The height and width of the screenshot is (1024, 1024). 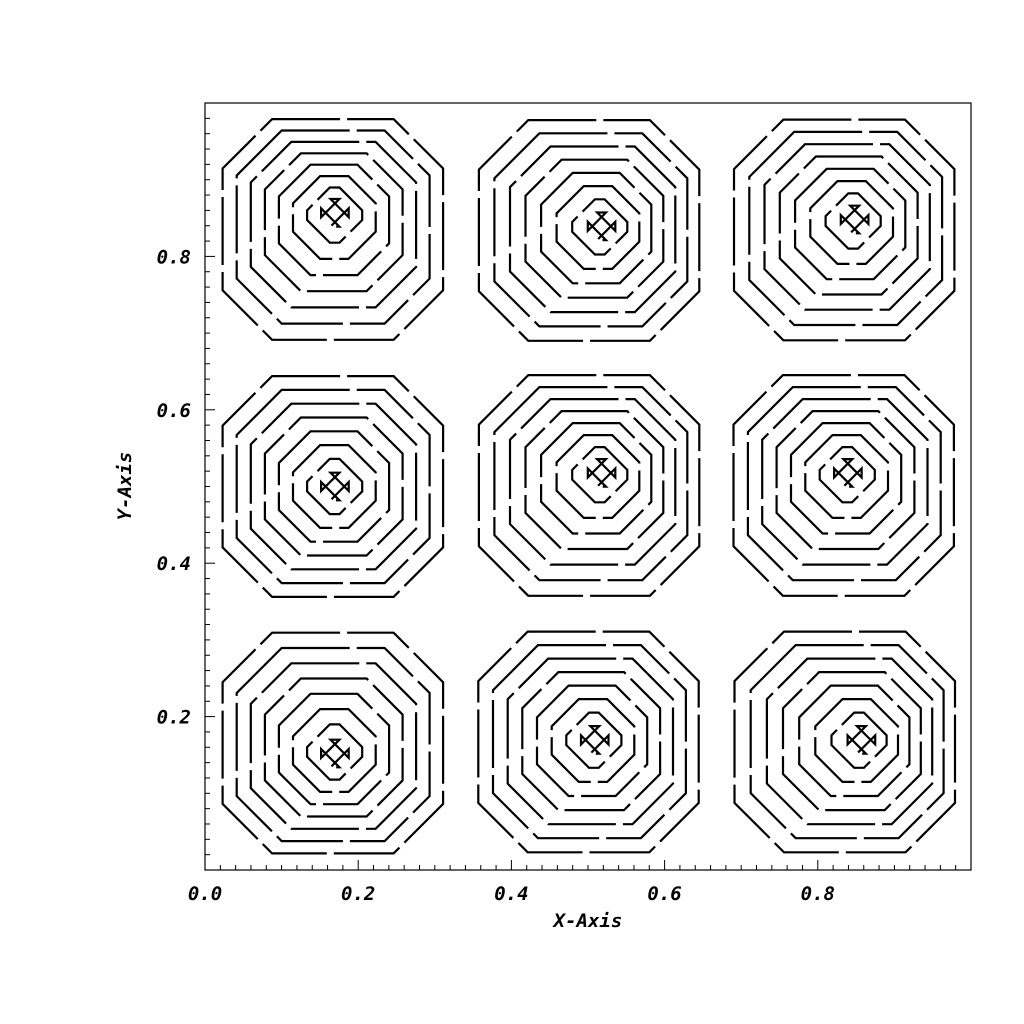 I want to click on y-tick-label: 0.4, so click(x=174, y=564).